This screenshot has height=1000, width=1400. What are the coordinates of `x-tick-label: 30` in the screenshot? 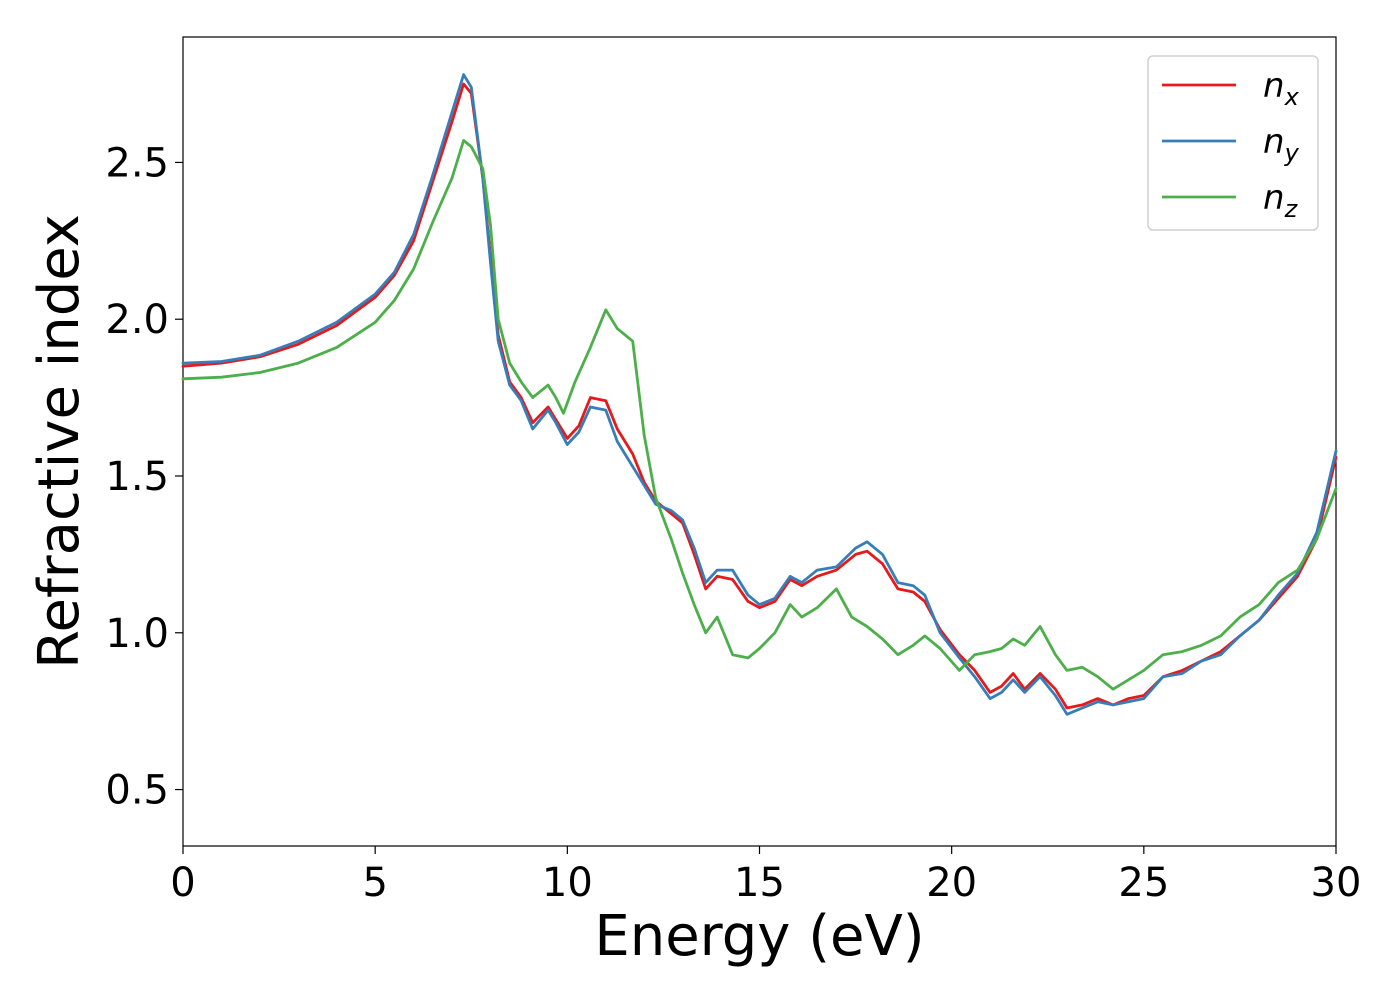 It's located at (1336, 883).